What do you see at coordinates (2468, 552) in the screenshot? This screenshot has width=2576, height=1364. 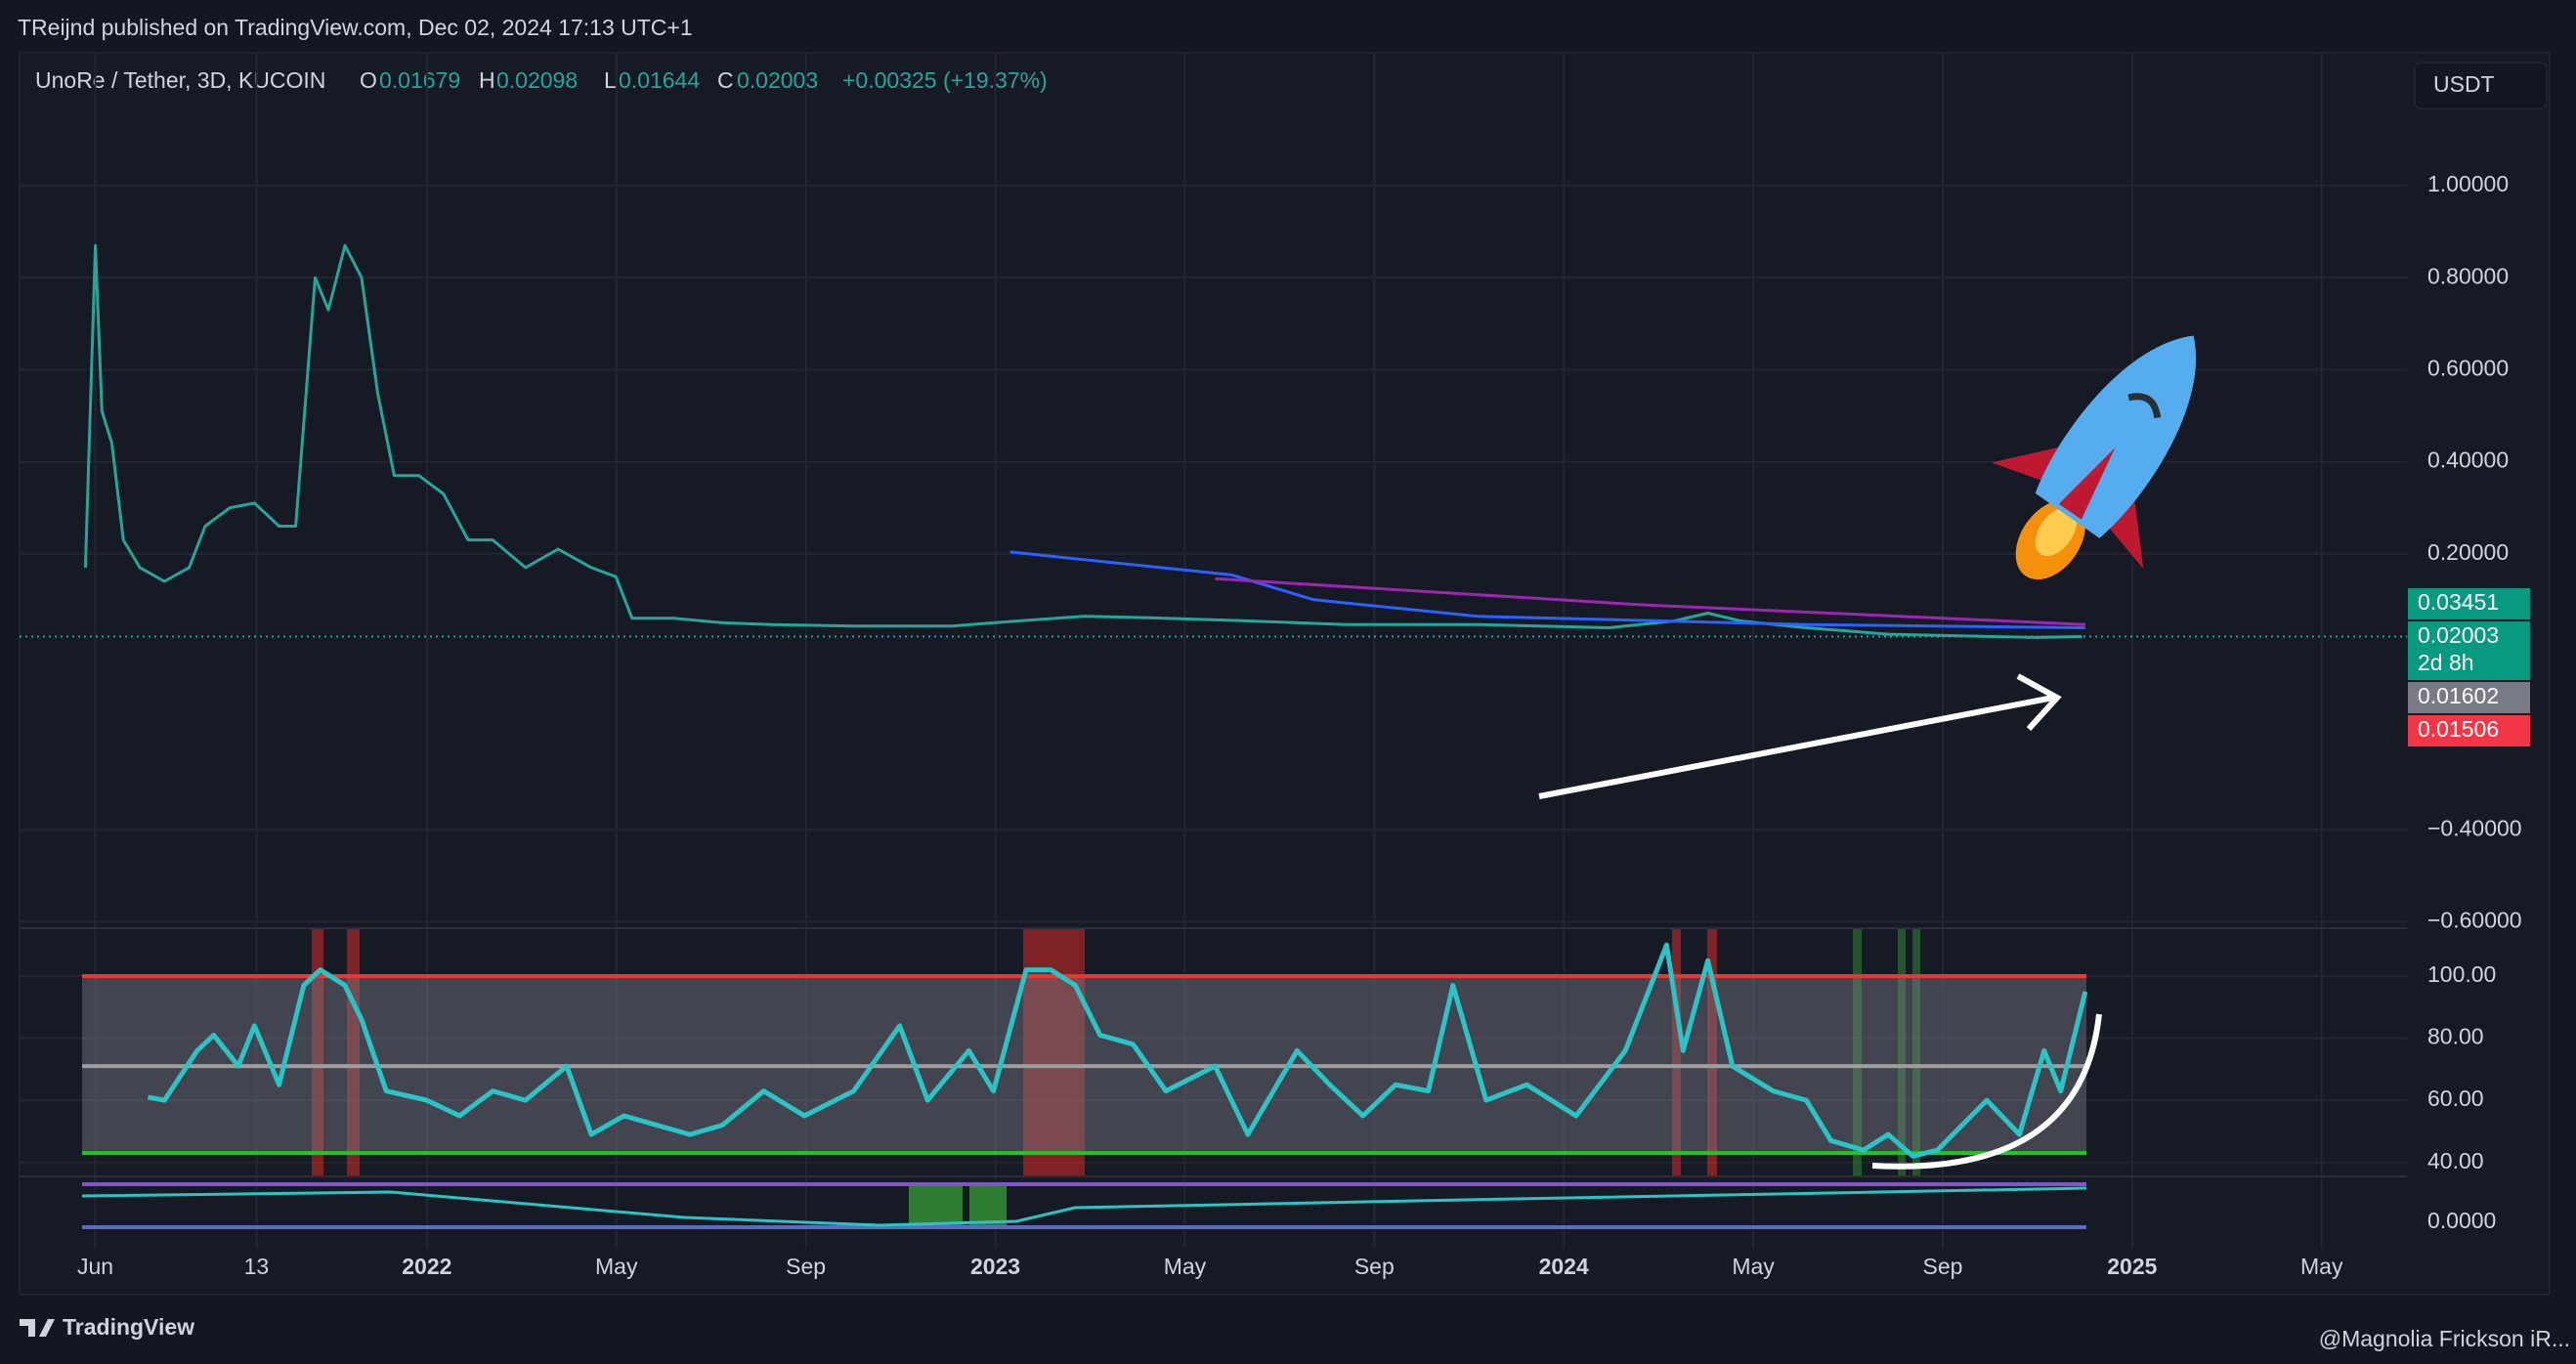 I see `y-tick-label: 0.20000` at bounding box center [2468, 552].